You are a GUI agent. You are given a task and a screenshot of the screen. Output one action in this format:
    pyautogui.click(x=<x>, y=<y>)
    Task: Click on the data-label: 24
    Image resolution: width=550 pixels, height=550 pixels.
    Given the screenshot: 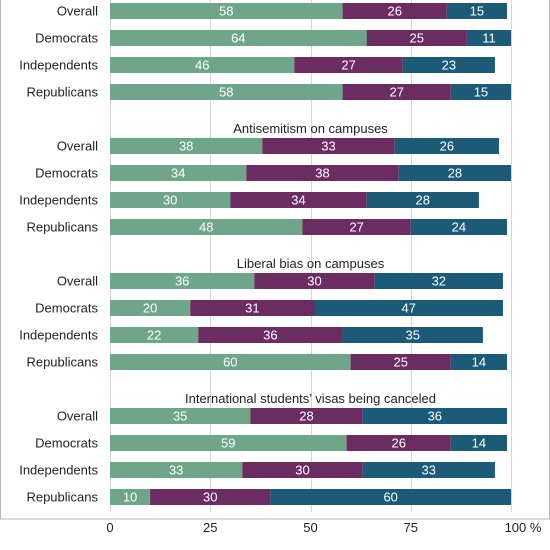 What is the action you would take?
    pyautogui.click(x=459, y=227)
    